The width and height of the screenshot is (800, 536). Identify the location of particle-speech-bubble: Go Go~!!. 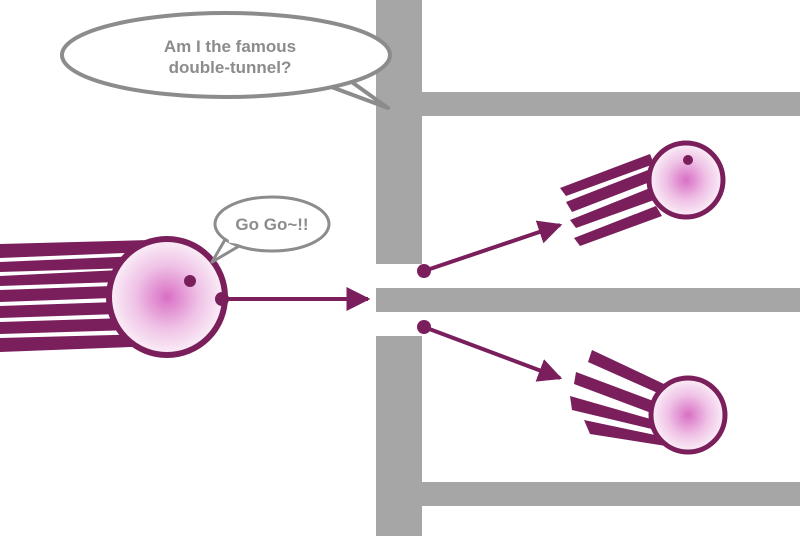
(270, 229).